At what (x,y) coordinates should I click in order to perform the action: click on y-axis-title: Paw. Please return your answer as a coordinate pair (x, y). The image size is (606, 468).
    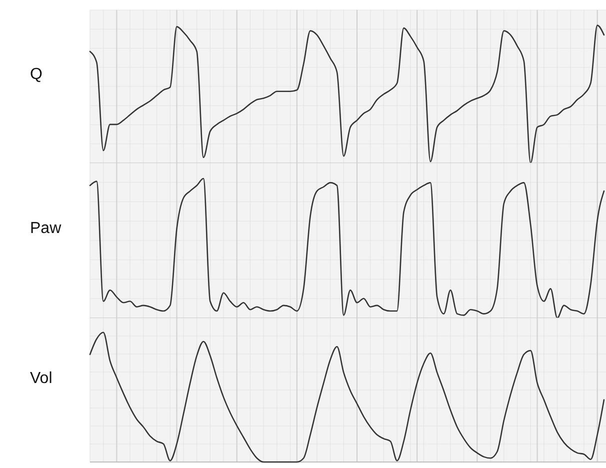
    Looking at the image, I should click on (46, 228).